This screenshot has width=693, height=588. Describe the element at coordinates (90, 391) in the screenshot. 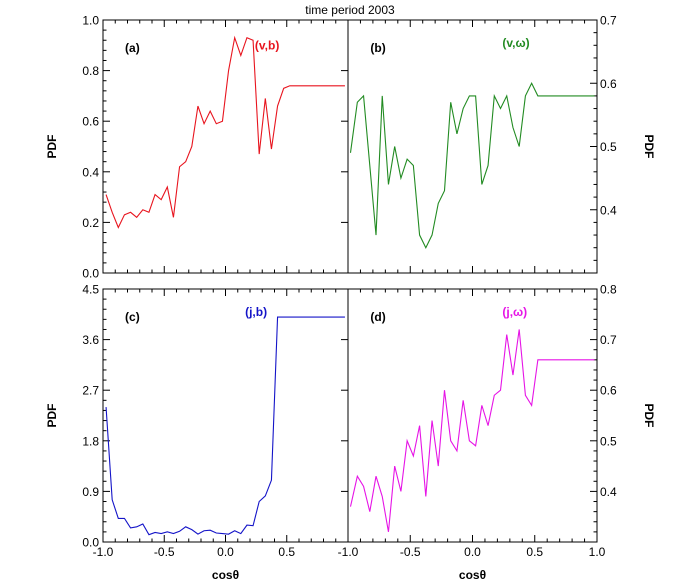

I see `y-tick-label: 2.7` at that location.